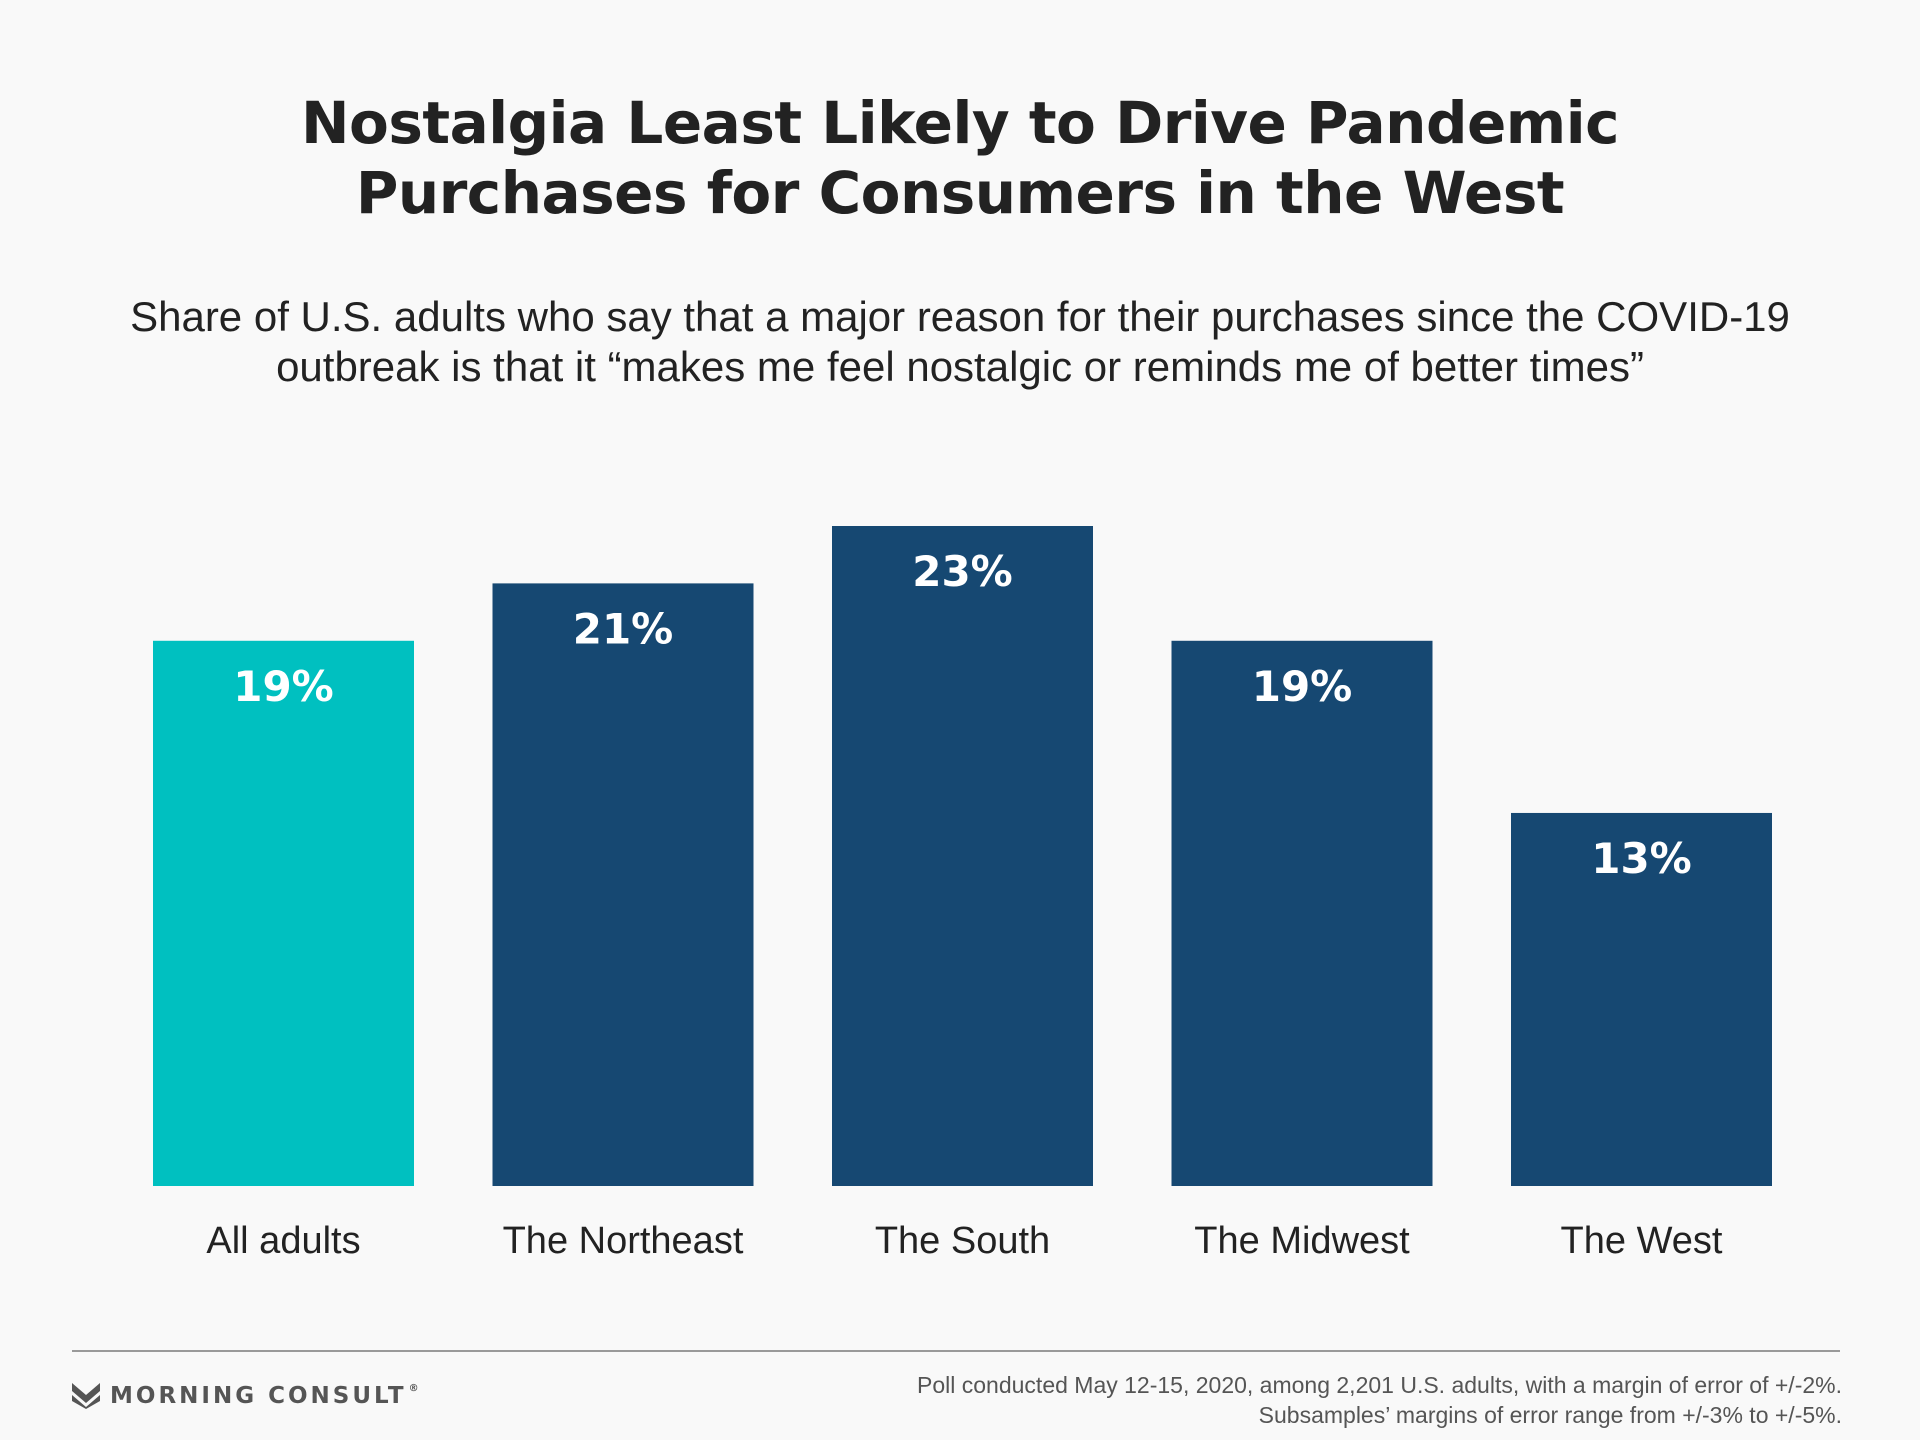 The height and width of the screenshot is (1440, 1920). I want to click on data-label-all-adults: 19%, so click(283, 686).